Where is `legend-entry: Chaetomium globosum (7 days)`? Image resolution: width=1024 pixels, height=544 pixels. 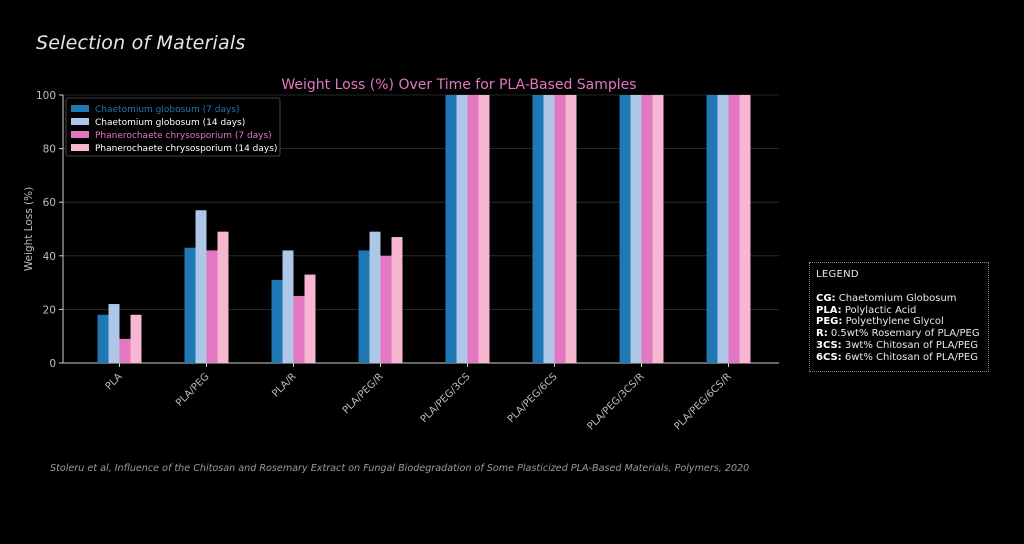 legend-entry: Chaetomium globosum (7 days) is located at coordinates (167, 110).